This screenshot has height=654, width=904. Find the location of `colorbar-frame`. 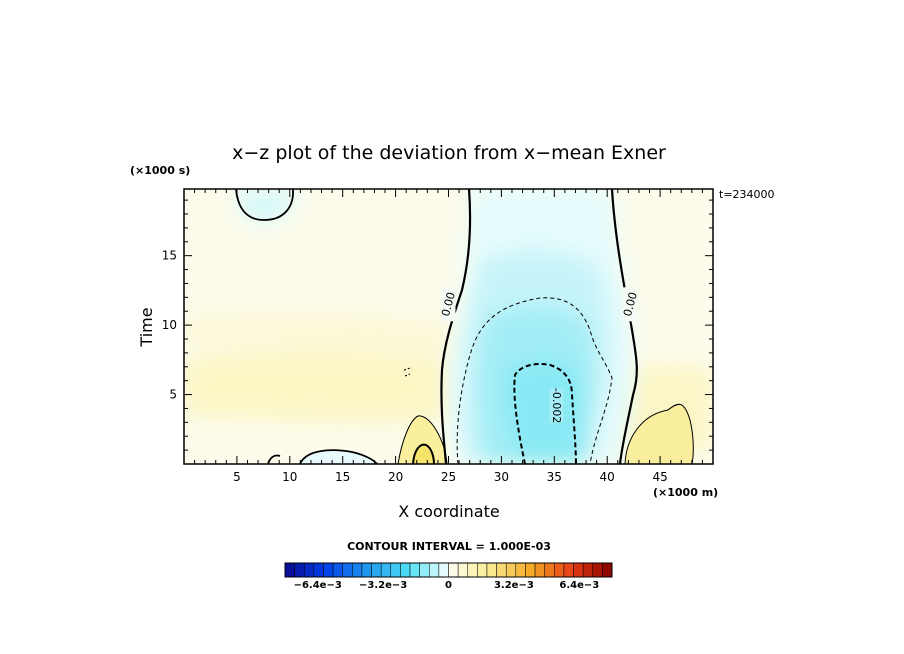

colorbar-frame is located at coordinates (448, 570).